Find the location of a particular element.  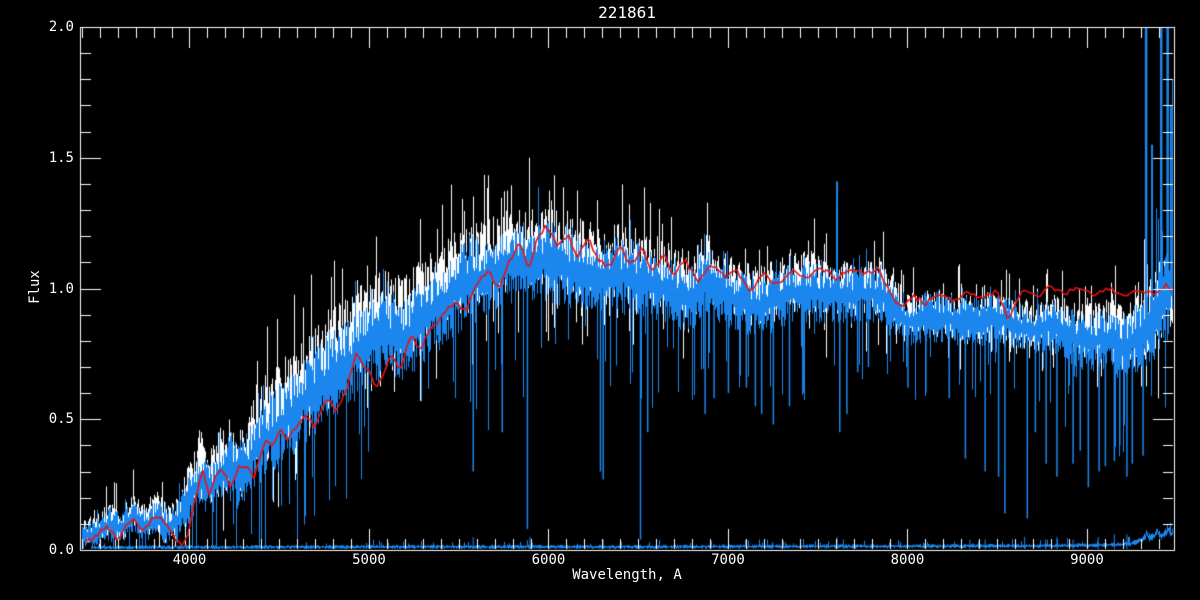

y-tick-label-0.0: 0.0 is located at coordinates (61, 550).